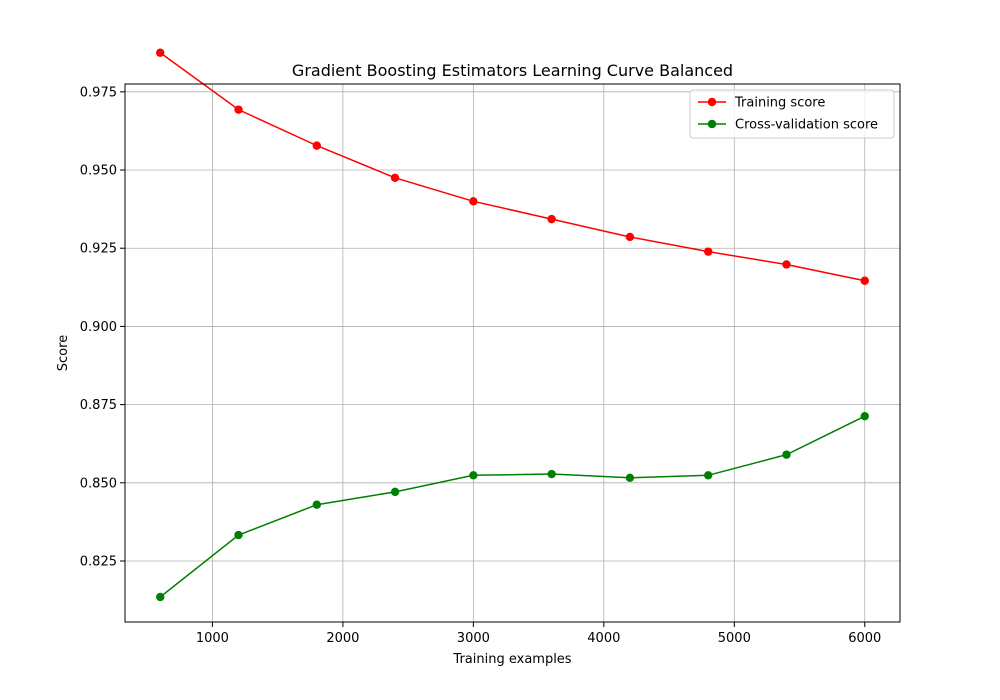 This screenshot has height=700, width=1000. What do you see at coordinates (98, 405) in the screenshot?
I see `y-tick-label: 0.875` at bounding box center [98, 405].